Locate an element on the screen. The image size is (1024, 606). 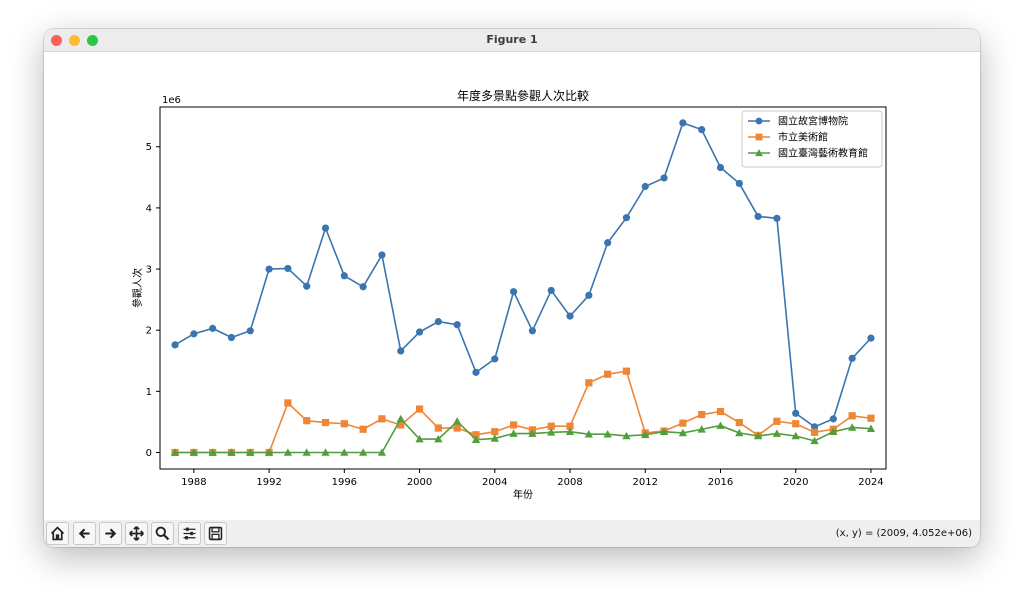
title-bar: Figure 1 is located at coordinates (512, 40).